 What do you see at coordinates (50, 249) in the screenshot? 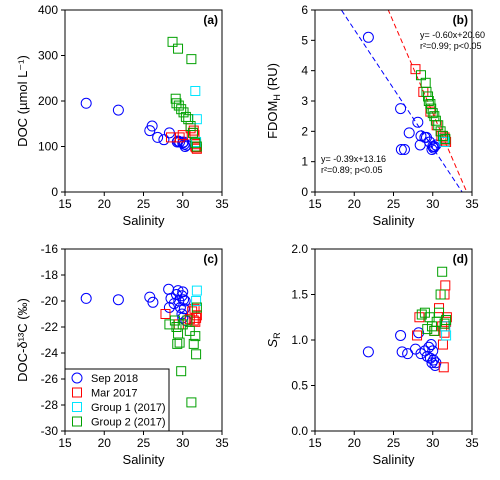
I see `y-tick-label: -16` at bounding box center [50, 249].